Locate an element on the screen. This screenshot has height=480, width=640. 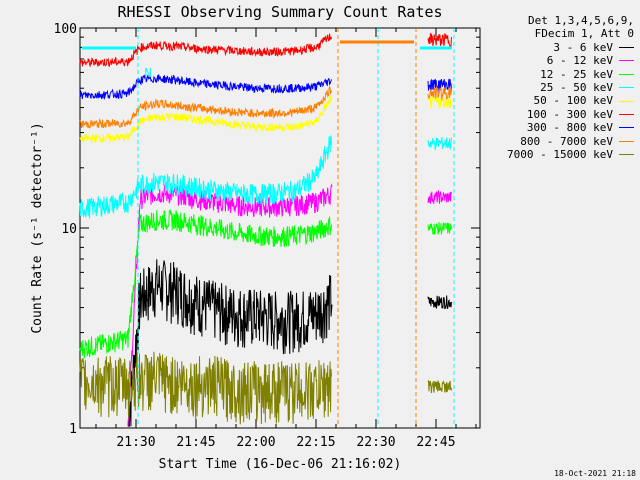
legend-entry: 50 - 100 keV is located at coordinates (570, 100).